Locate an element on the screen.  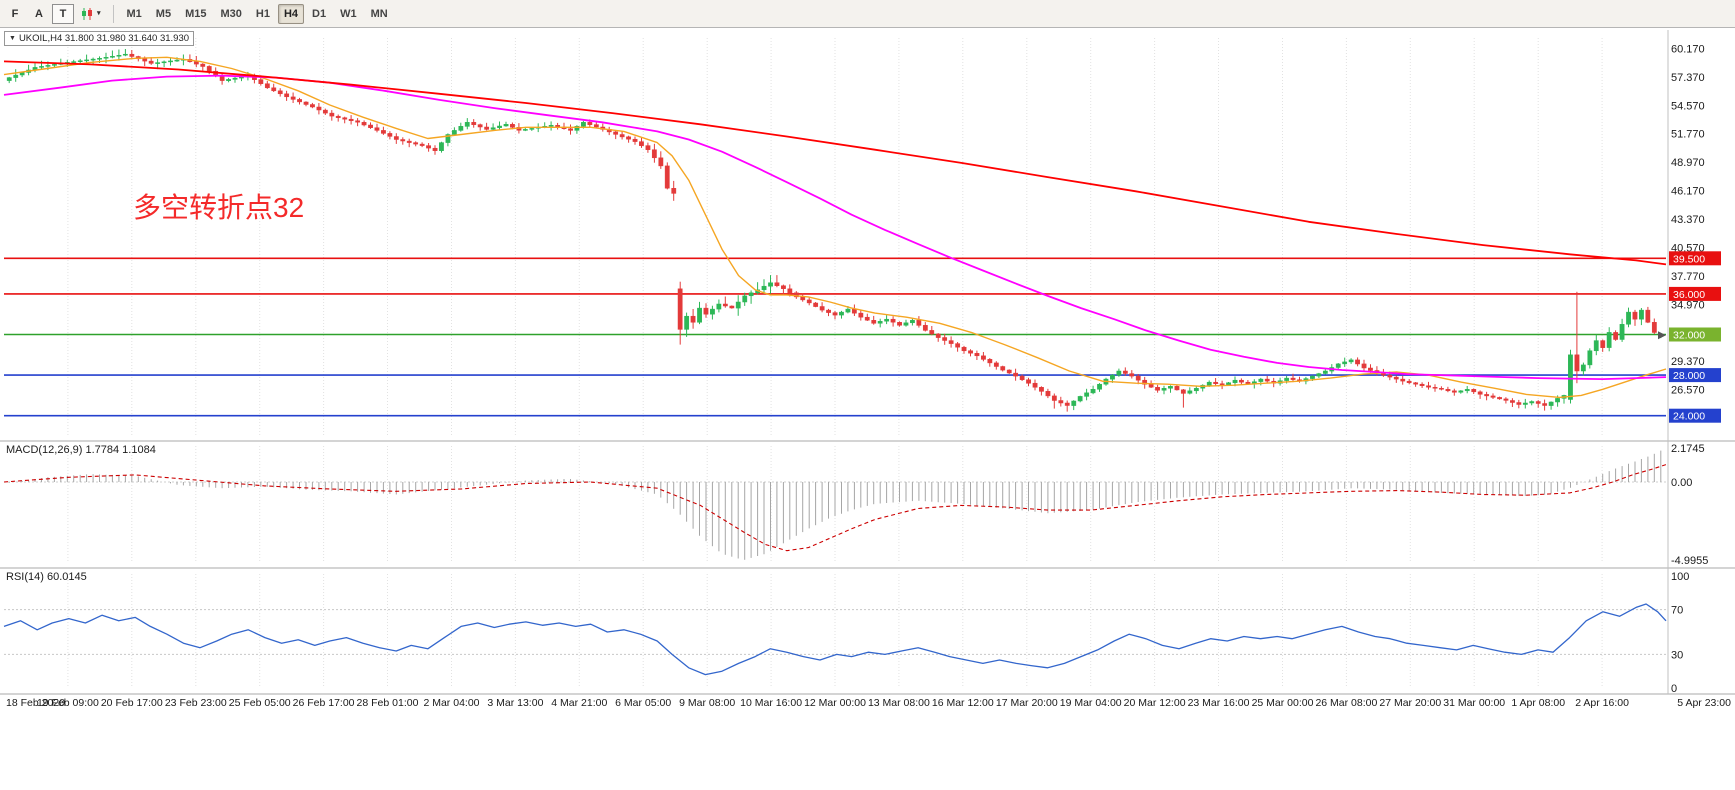
annotation-tool-button: A is located at coordinates (39, 14).